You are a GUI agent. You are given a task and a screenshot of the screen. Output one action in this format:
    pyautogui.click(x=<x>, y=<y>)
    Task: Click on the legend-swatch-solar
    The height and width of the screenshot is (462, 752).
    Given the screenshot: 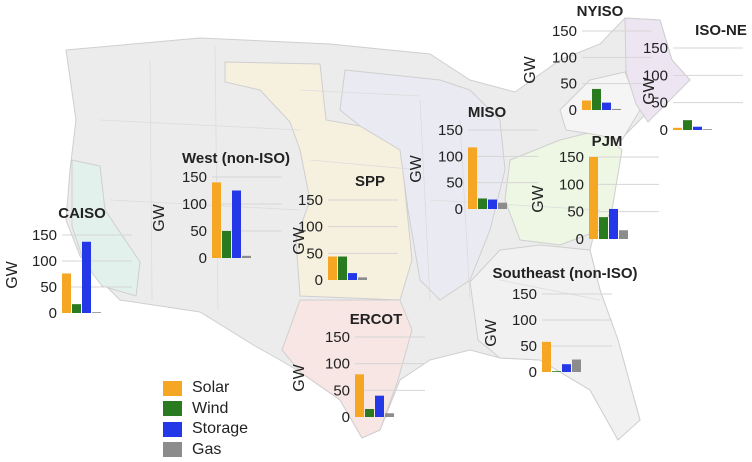 What is the action you would take?
    pyautogui.click(x=172, y=388)
    